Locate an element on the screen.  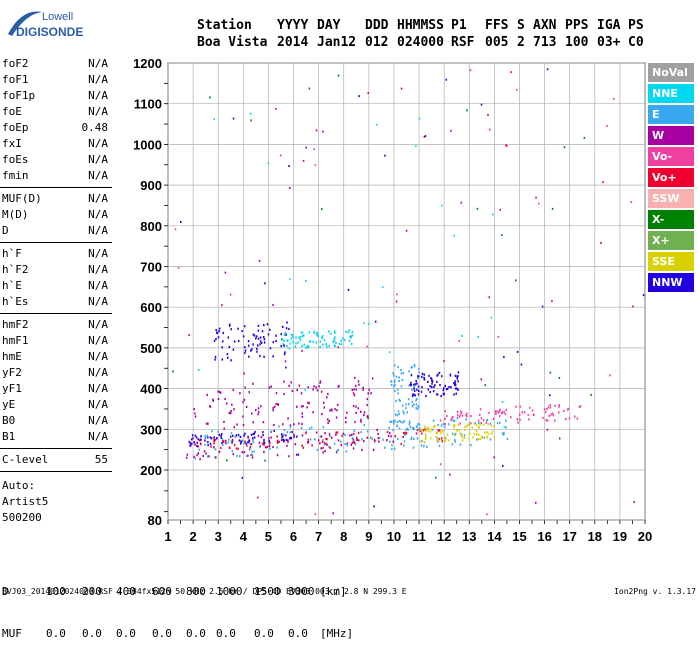
cell-value: 0.0 is located at coordinates (264, 633).